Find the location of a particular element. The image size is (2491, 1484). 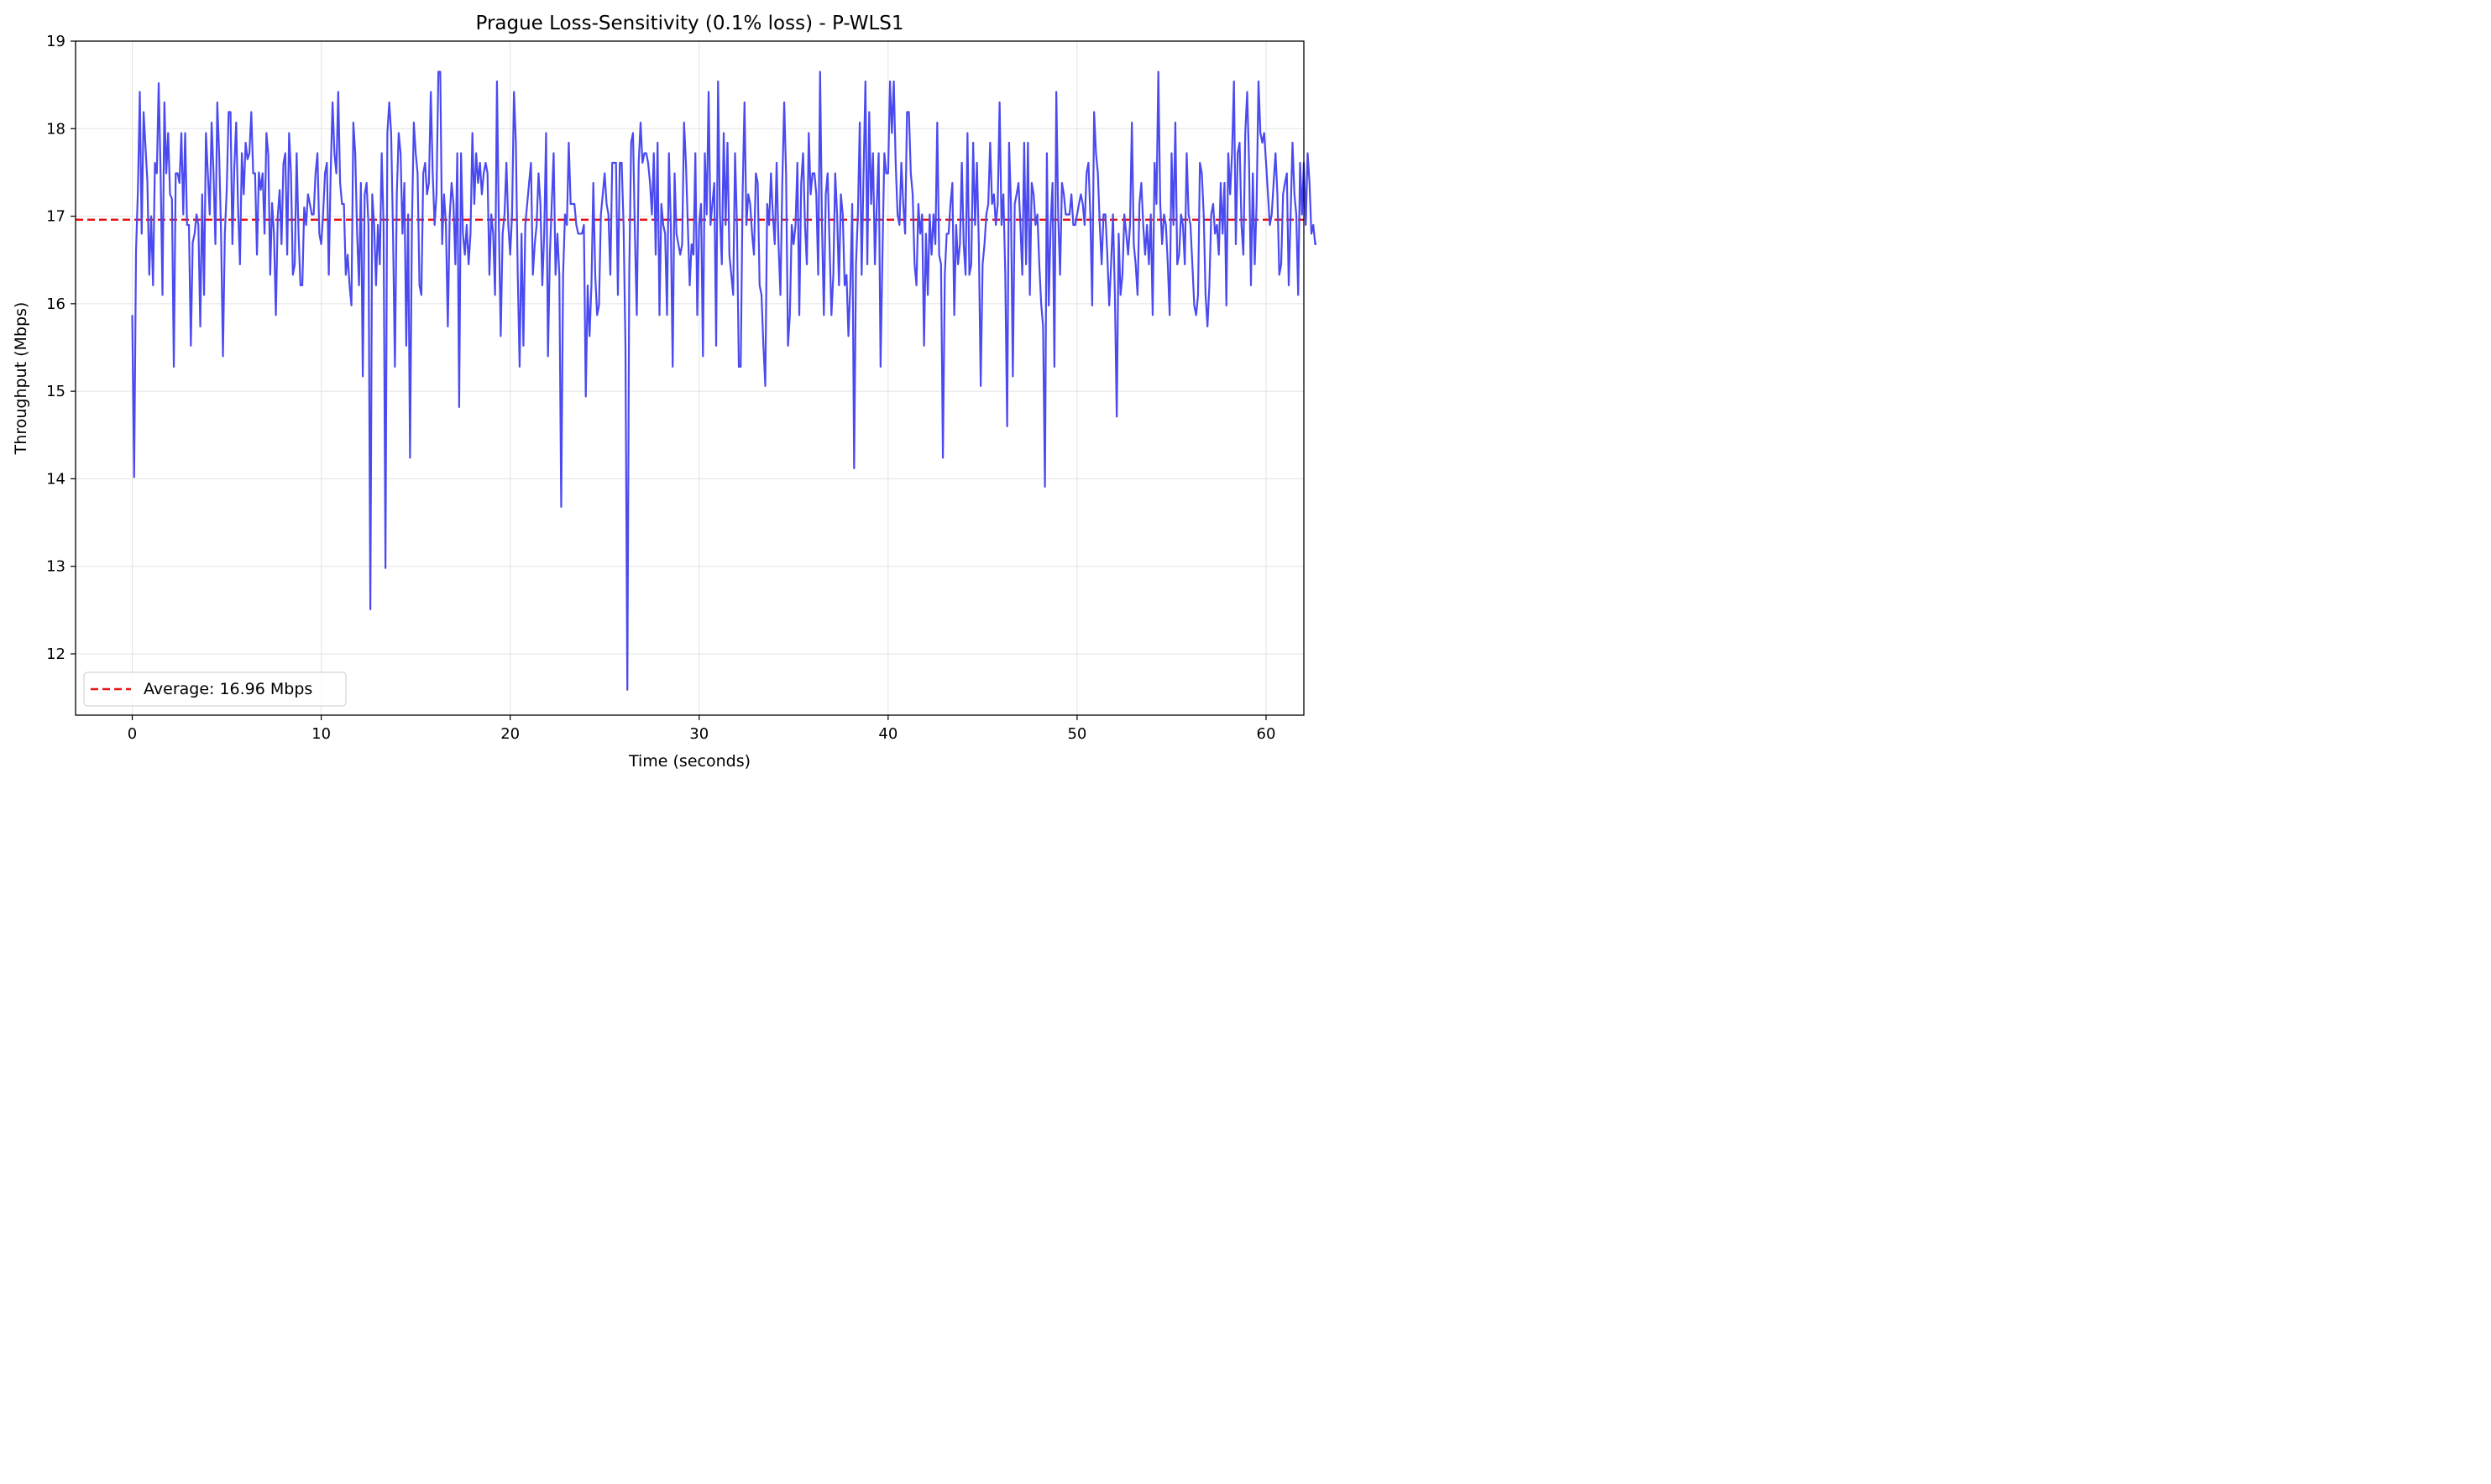

x-tick-label: 10 is located at coordinates (321, 734).